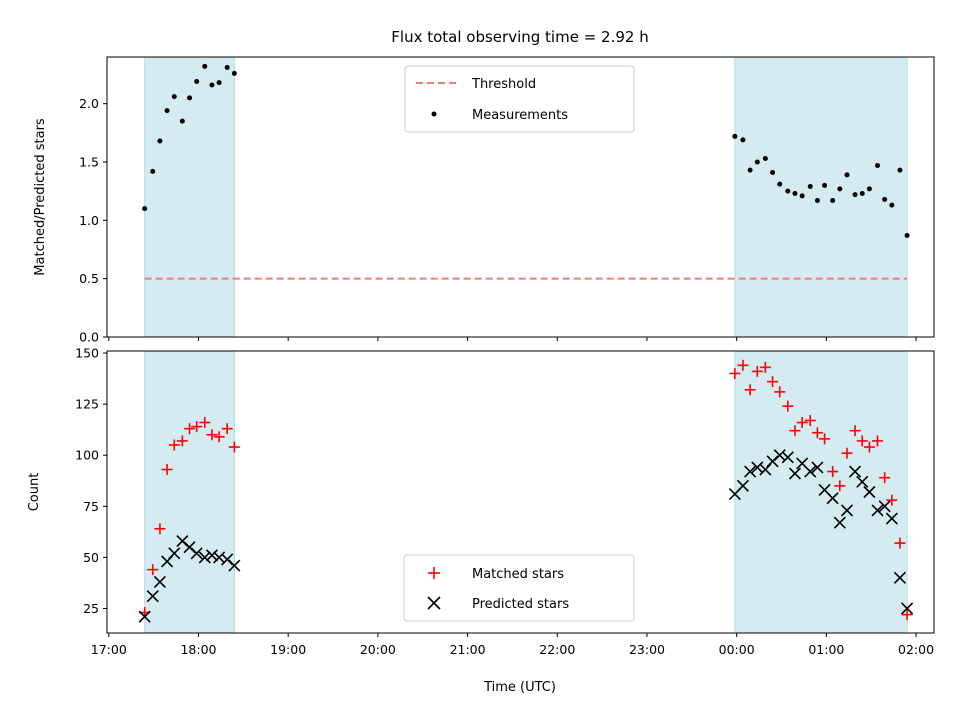  What do you see at coordinates (519, 687) in the screenshot?
I see `x-axis-label: Time (UTC)` at bounding box center [519, 687].